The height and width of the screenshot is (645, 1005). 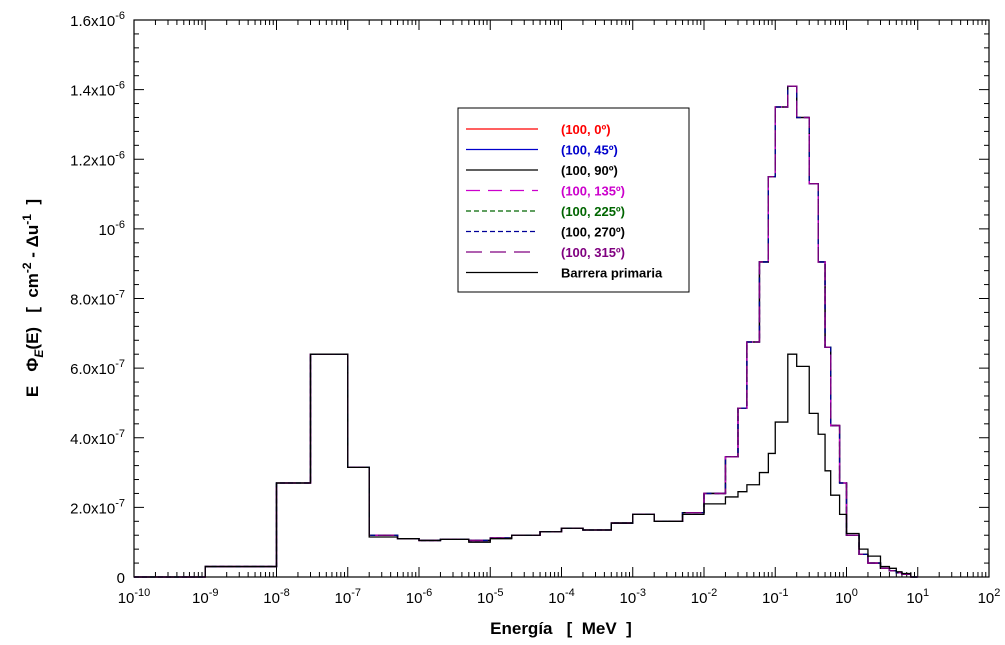 I want to click on x-tick-label: 10⁻⁶, so click(x=419, y=597).